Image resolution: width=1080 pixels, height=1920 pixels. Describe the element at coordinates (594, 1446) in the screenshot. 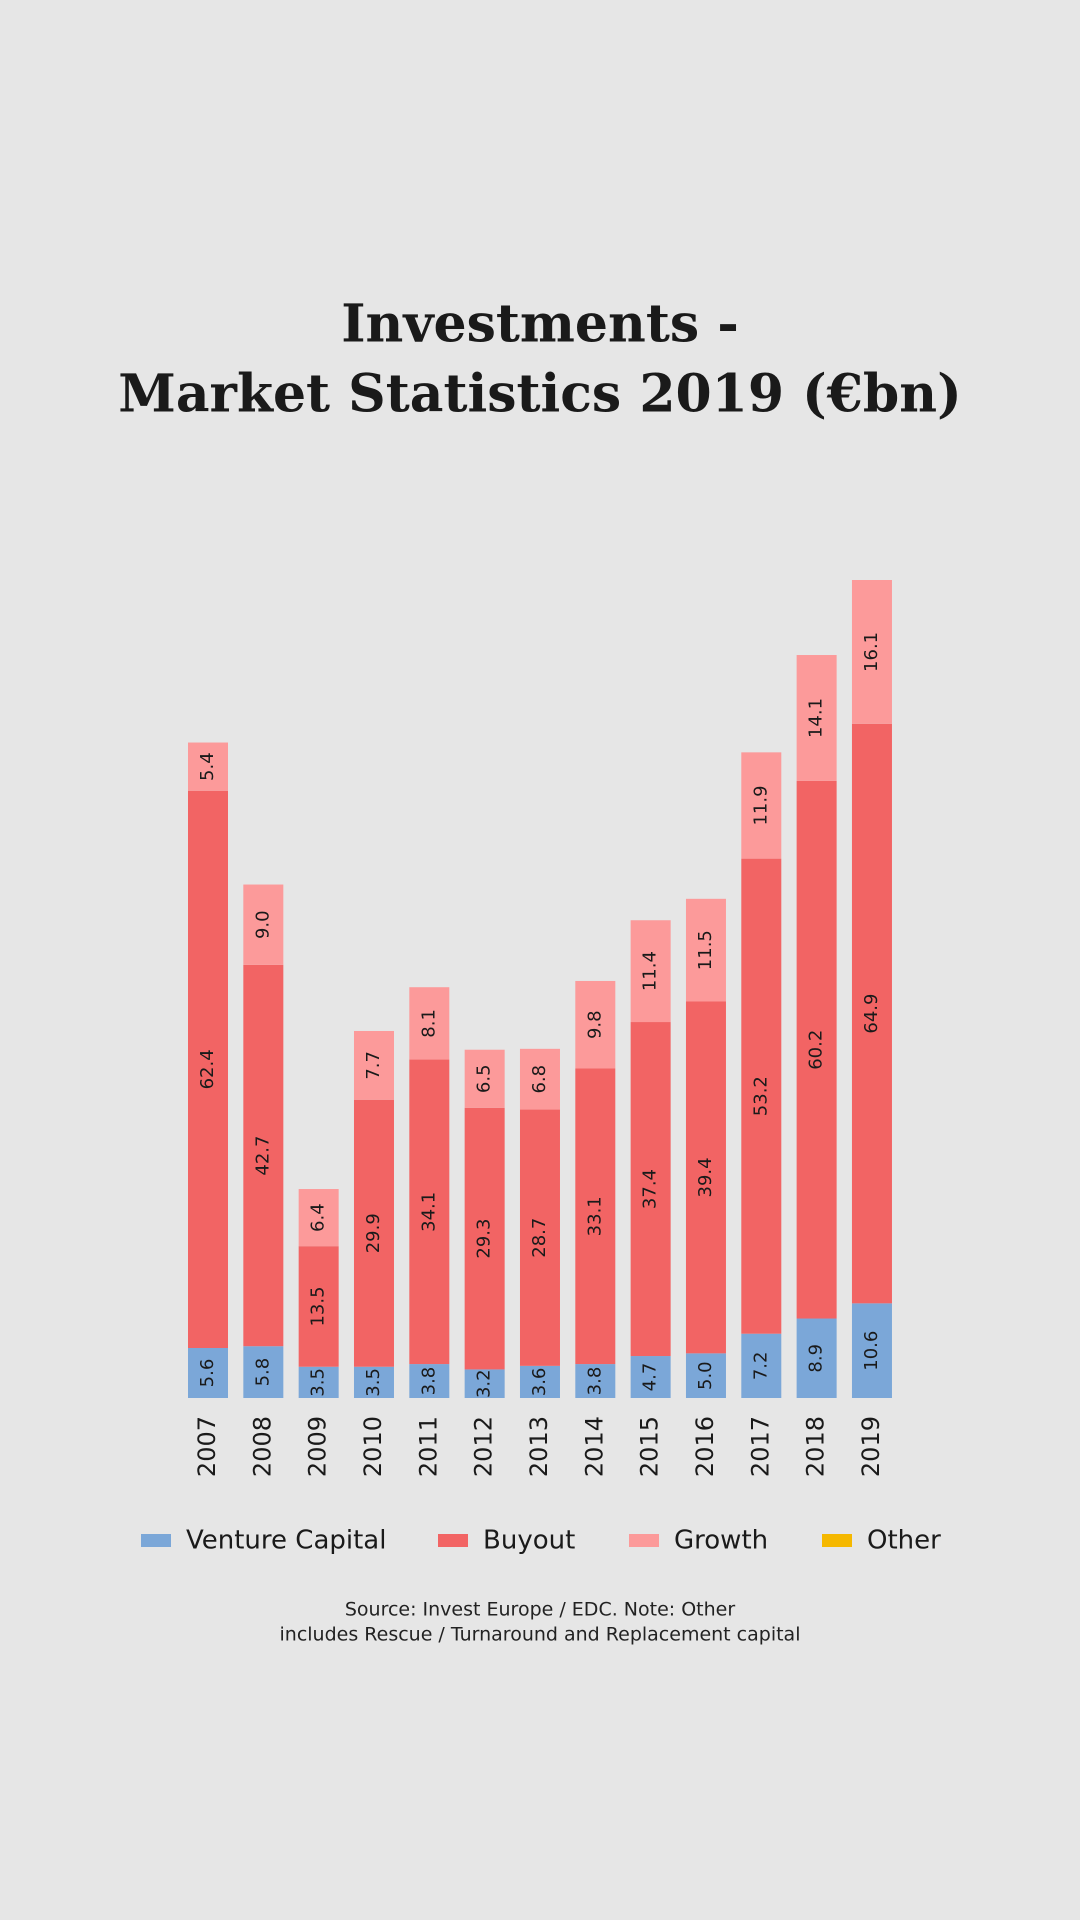

I see `x-tick-label: 2014` at that location.